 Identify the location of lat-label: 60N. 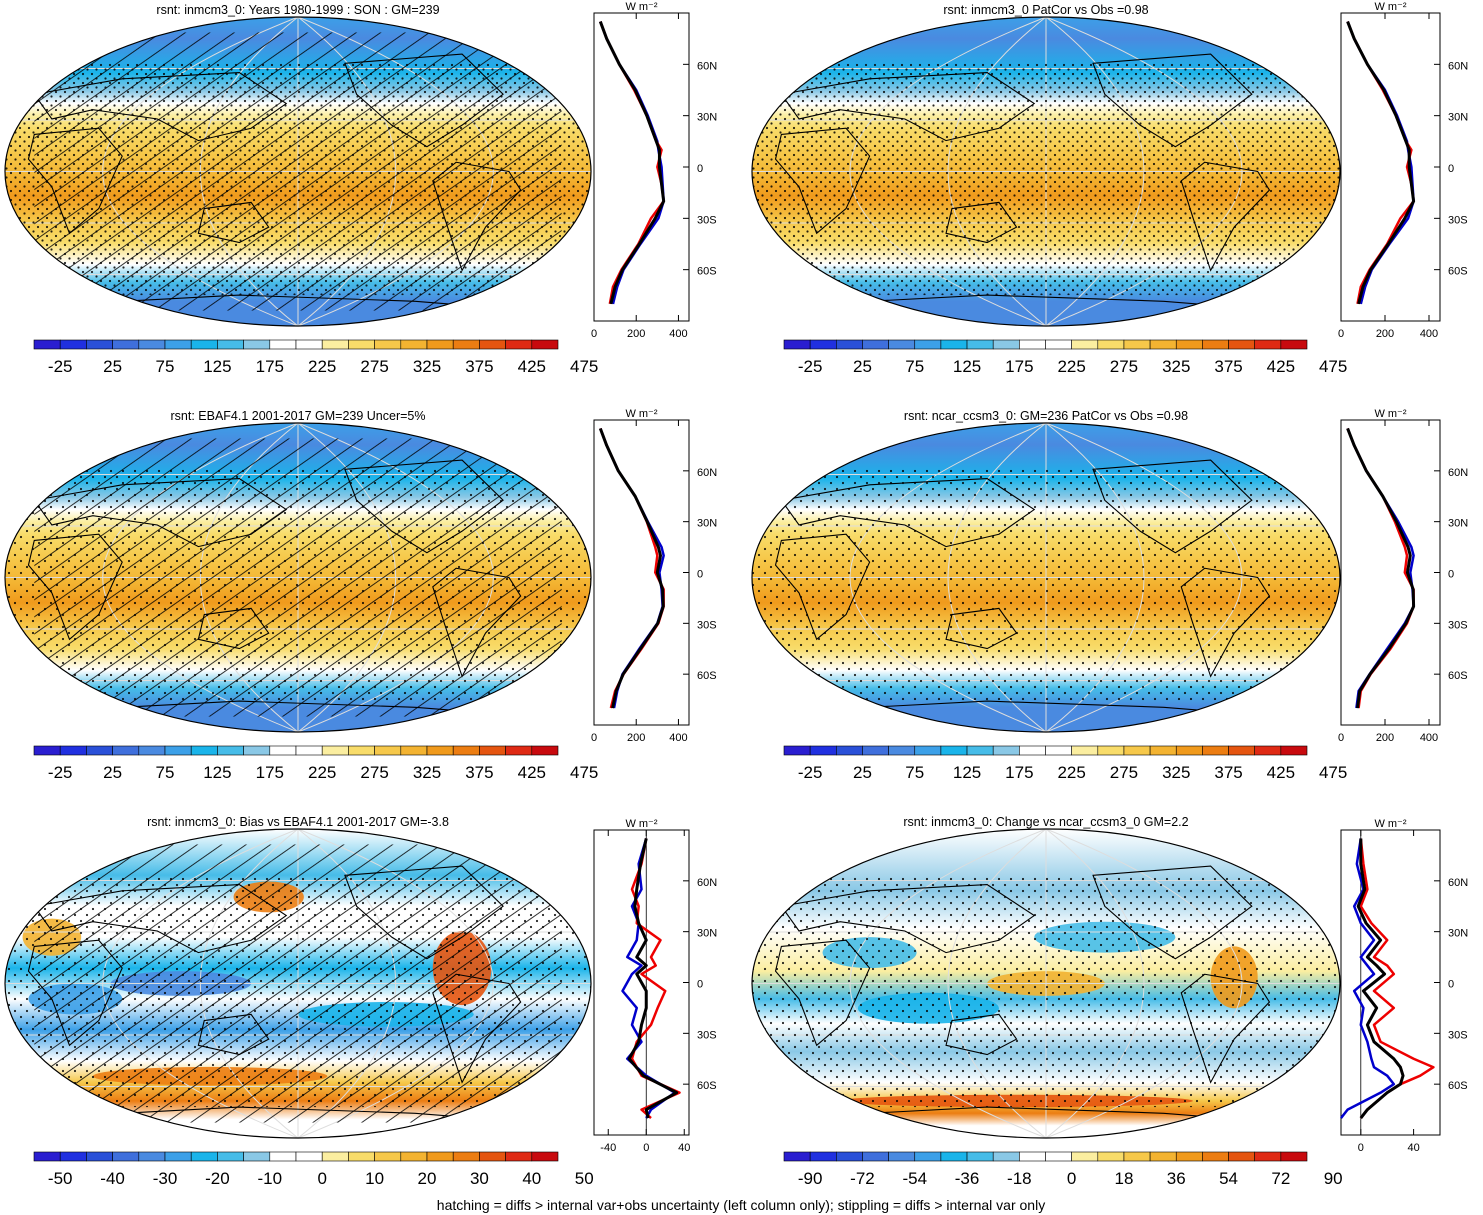
(707, 66).